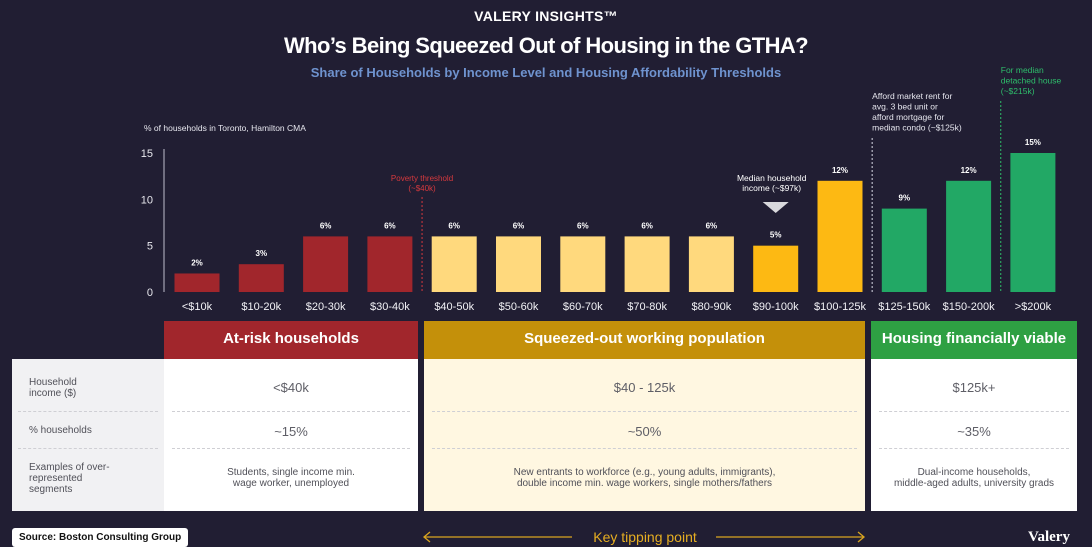 Image resolution: width=1092 pixels, height=547 pixels. What do you see at coordinates (262, 253) in the screenshot?
I see `data-label: 3%` at bounding box center [262, 253].